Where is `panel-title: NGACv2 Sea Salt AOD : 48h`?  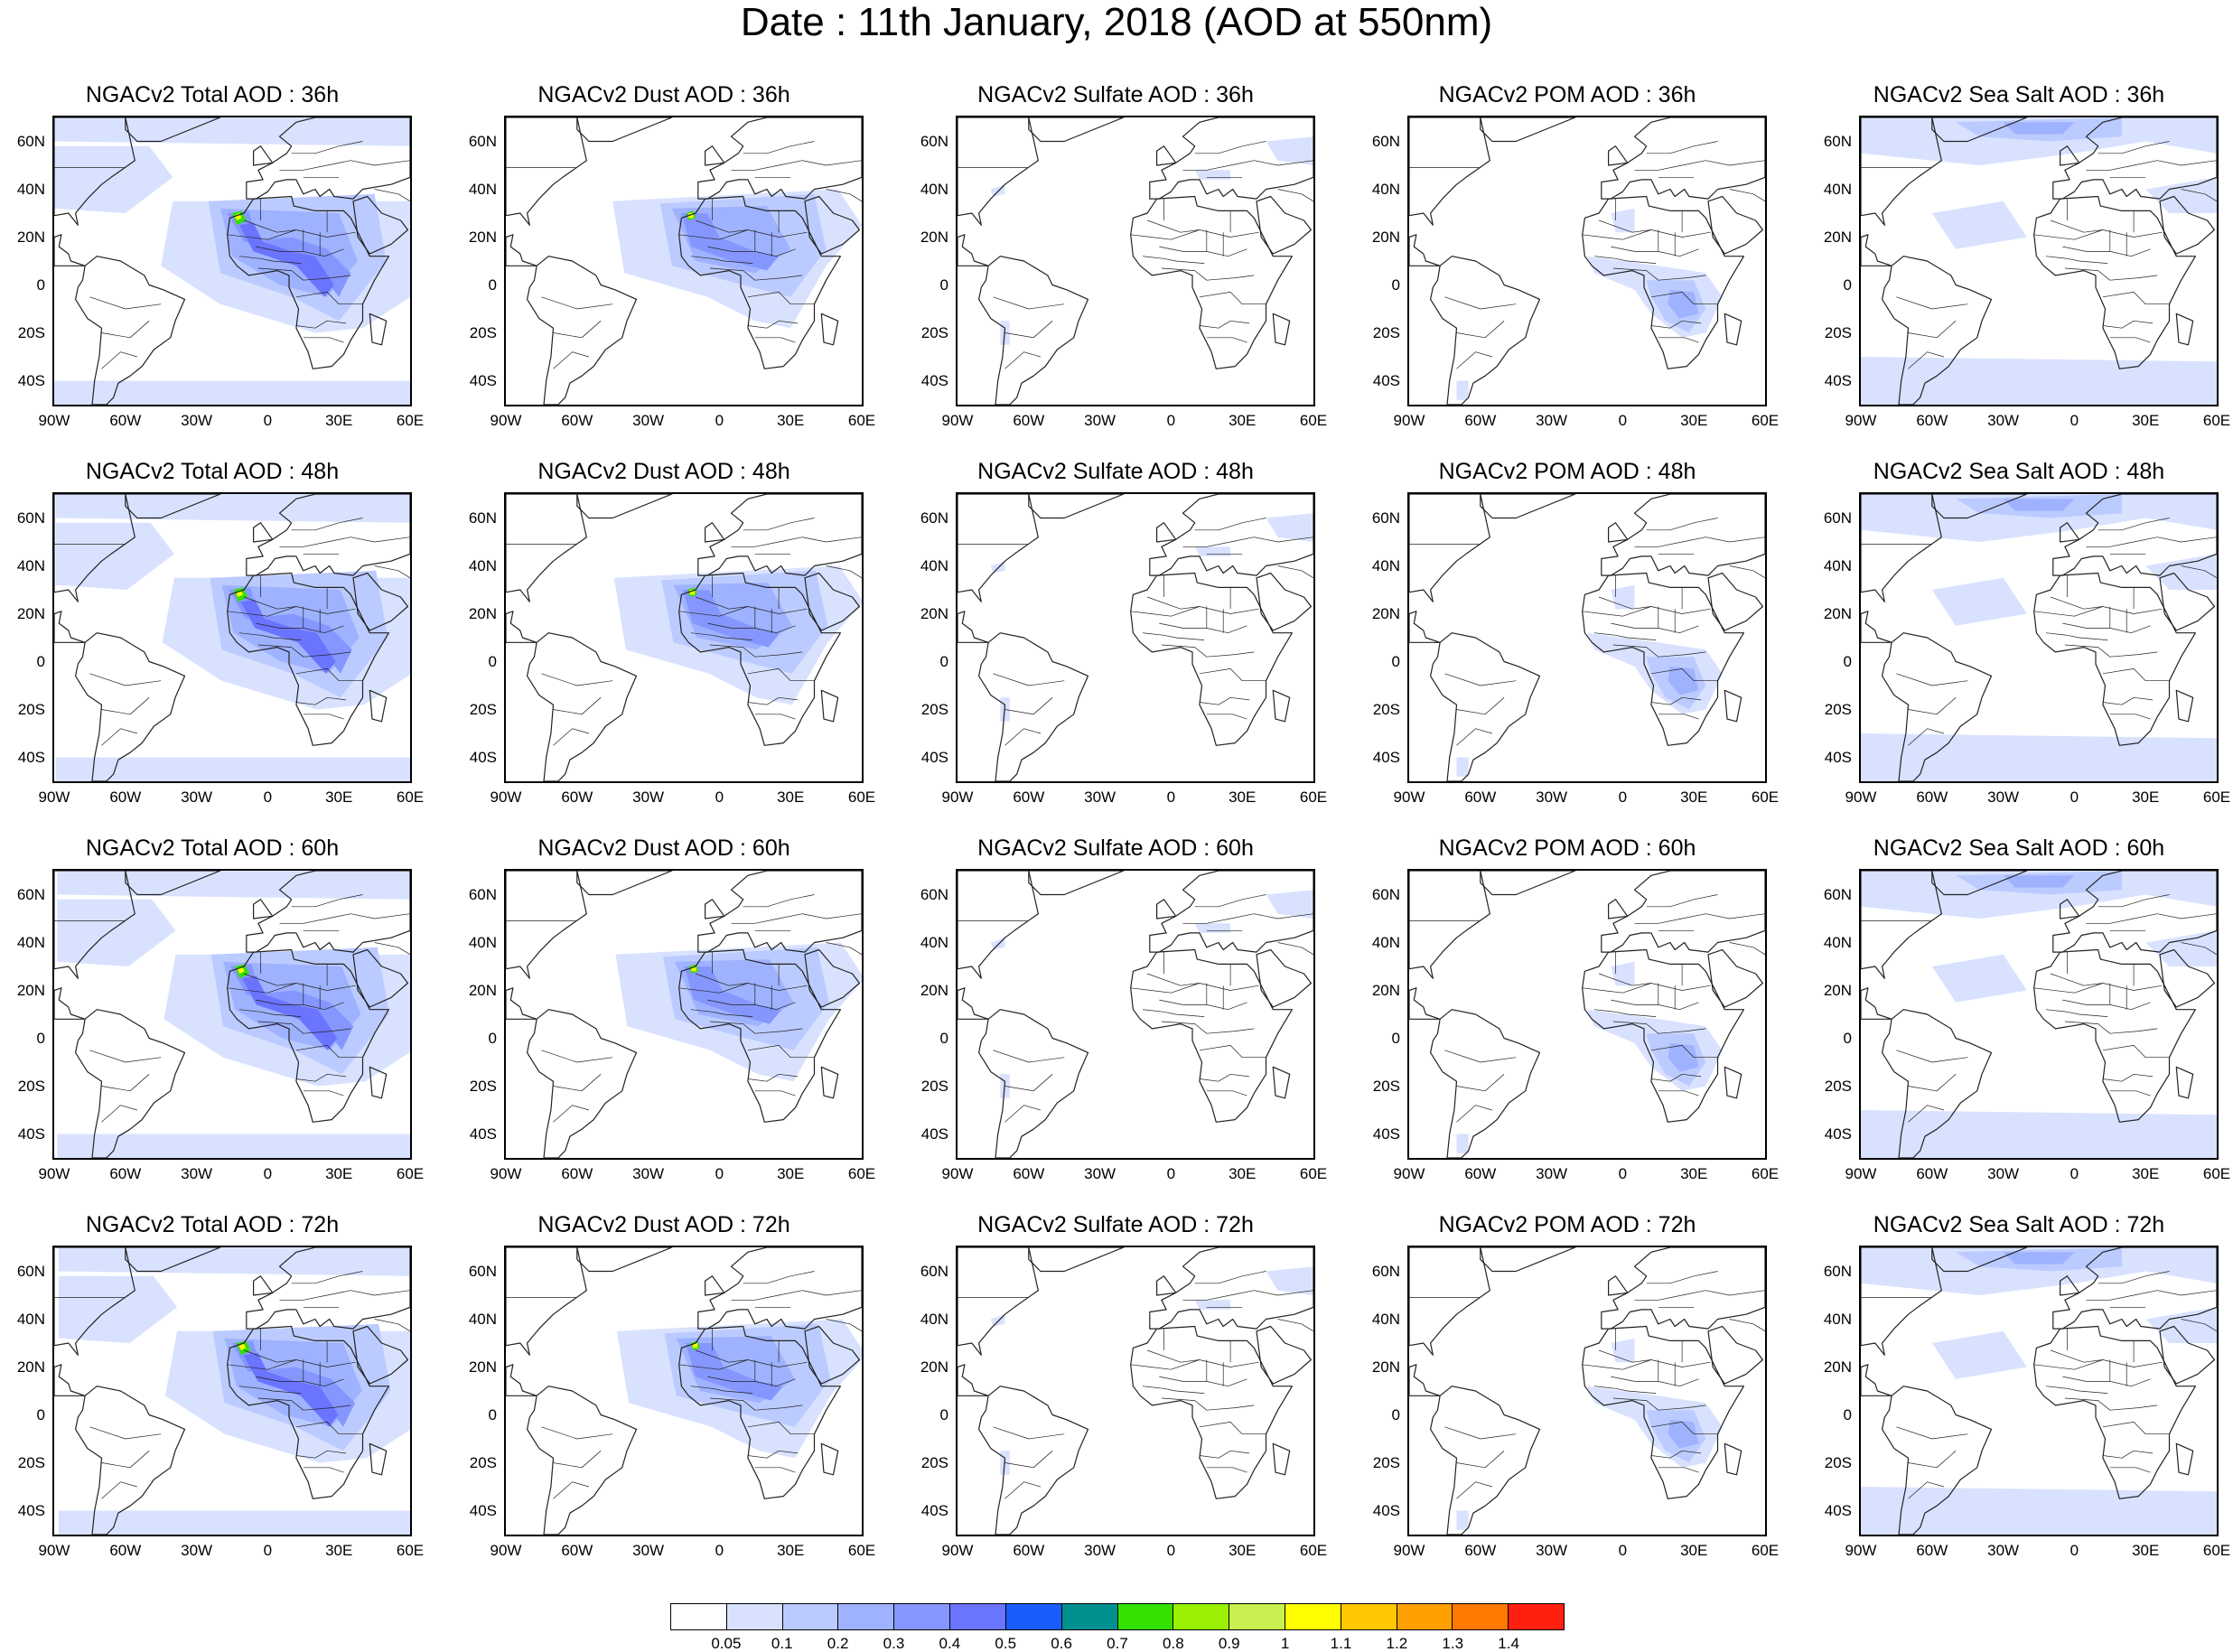 panel-title: NGACv2 Sea Salt AOD : 48h is located at coordinates (2019, 472).